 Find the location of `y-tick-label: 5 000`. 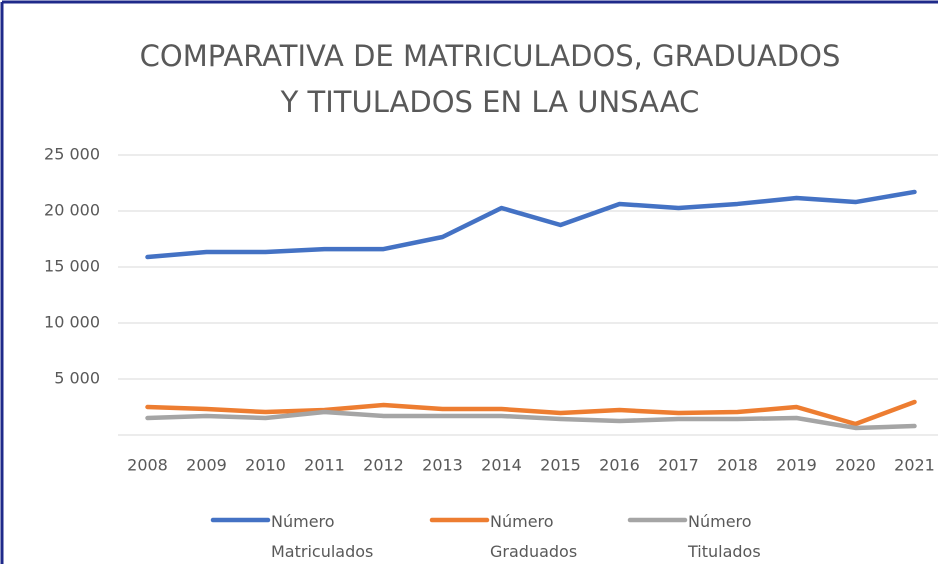

y-tick-label: 5 000 is located at coordinates (77, 378).